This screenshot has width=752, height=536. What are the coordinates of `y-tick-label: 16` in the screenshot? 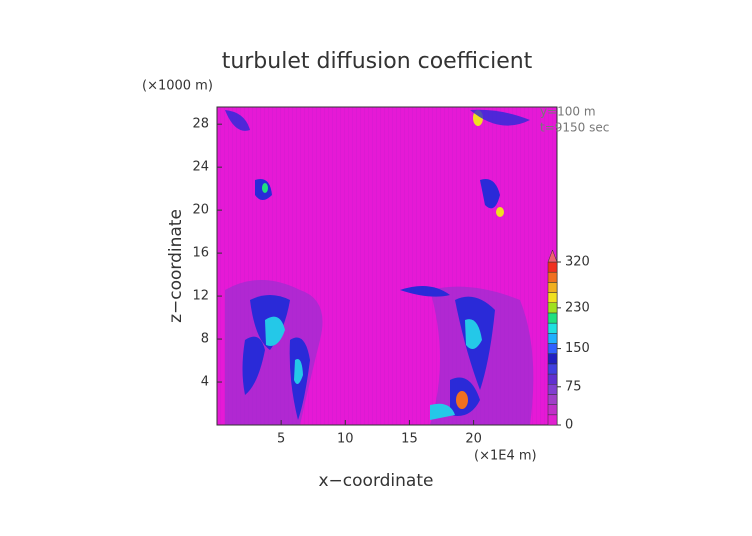 It's located at (200, 253).